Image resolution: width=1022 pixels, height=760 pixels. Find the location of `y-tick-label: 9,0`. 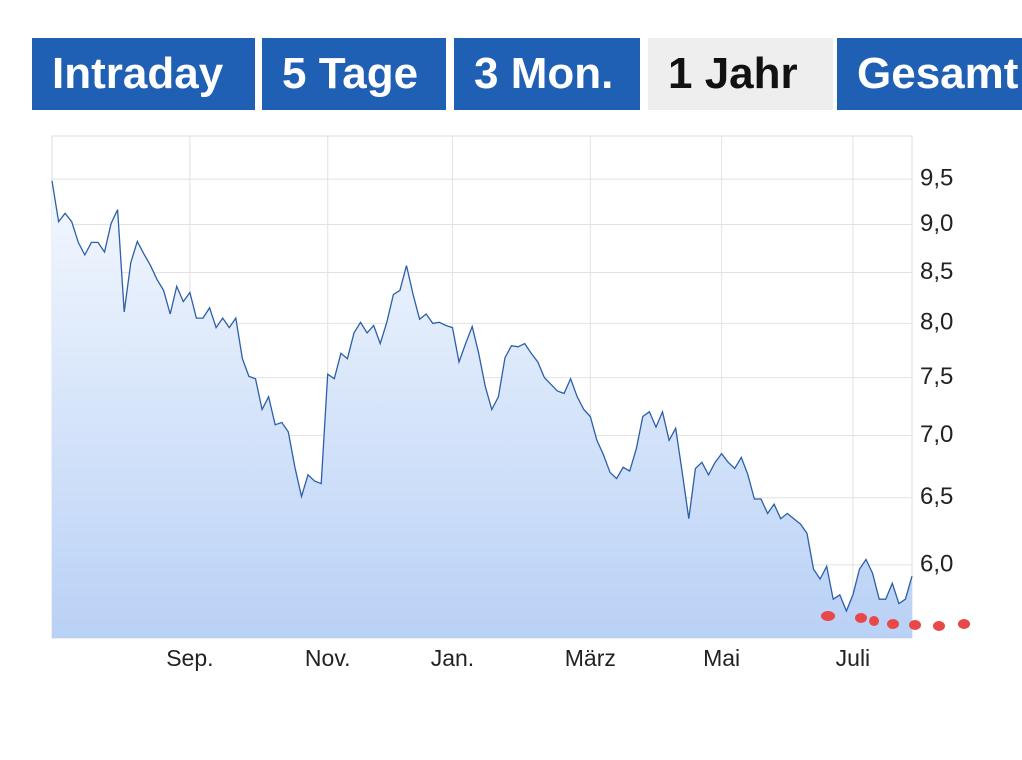

y-tick-label: 9,0 is located at coordinates (936, 223).